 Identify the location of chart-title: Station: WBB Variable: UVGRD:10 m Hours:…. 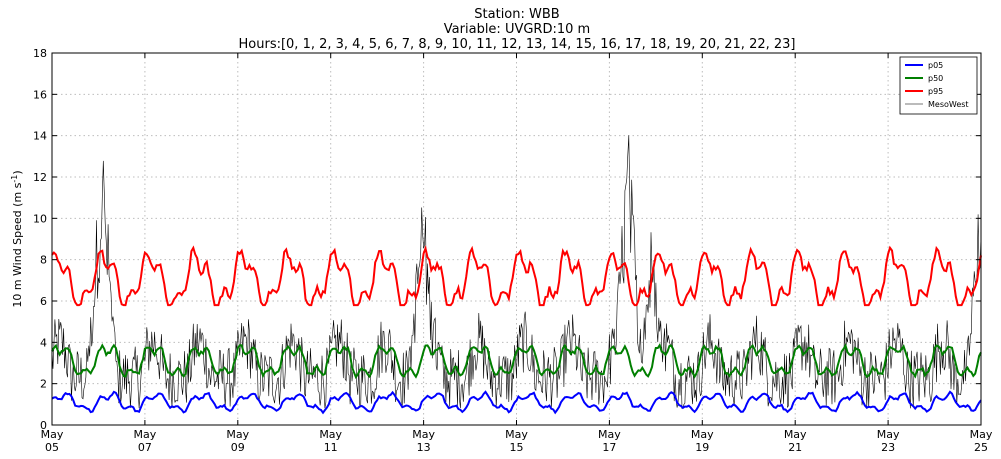
(517, 29).